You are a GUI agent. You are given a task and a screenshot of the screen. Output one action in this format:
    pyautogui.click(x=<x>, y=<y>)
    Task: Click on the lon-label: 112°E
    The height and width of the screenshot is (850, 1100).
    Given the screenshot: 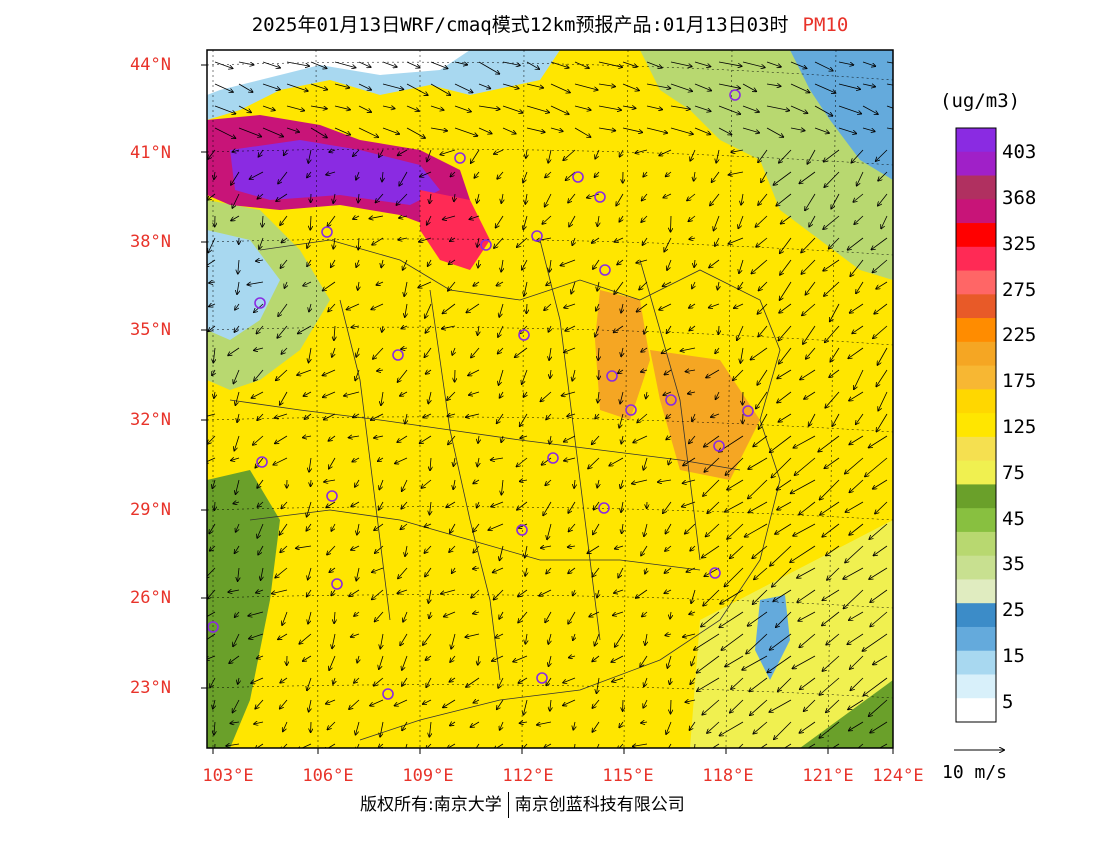 What is the action you would take?
    pyautogui.click(x=528, y=776)
    